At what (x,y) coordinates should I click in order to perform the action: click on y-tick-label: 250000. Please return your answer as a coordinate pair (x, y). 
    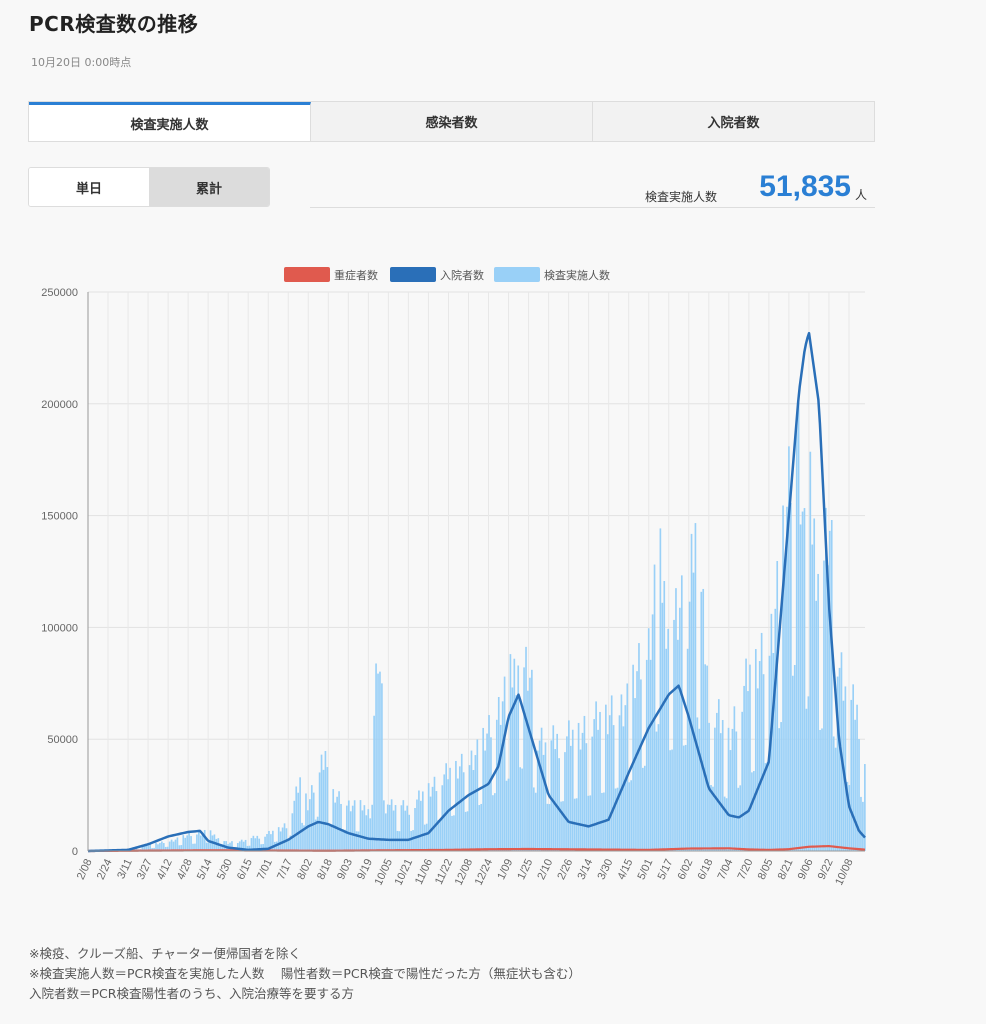
    Looking at the image, I should click on (59, 293).